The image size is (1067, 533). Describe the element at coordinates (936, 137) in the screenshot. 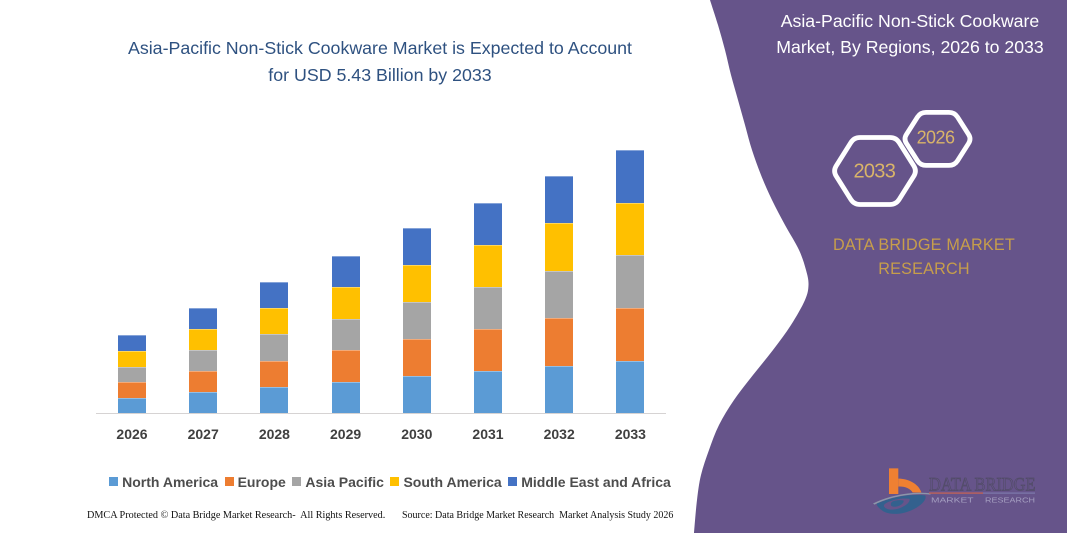

I see `svg-text: 2026` at that location.